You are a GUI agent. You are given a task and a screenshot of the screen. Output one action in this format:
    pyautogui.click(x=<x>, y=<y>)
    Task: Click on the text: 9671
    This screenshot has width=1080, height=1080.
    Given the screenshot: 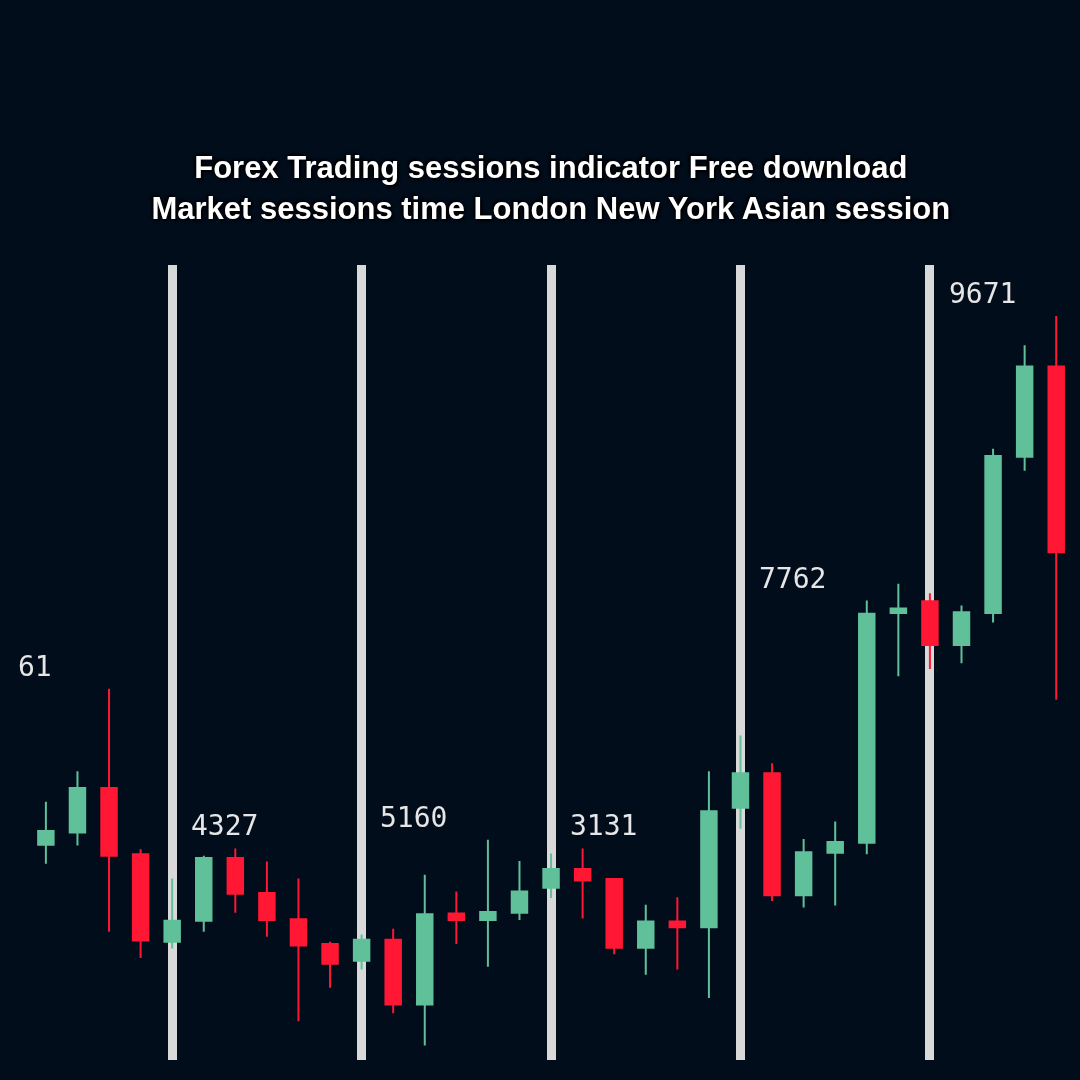 What is the action you would take?
    pyautogui.click(x=983, y=293)
    